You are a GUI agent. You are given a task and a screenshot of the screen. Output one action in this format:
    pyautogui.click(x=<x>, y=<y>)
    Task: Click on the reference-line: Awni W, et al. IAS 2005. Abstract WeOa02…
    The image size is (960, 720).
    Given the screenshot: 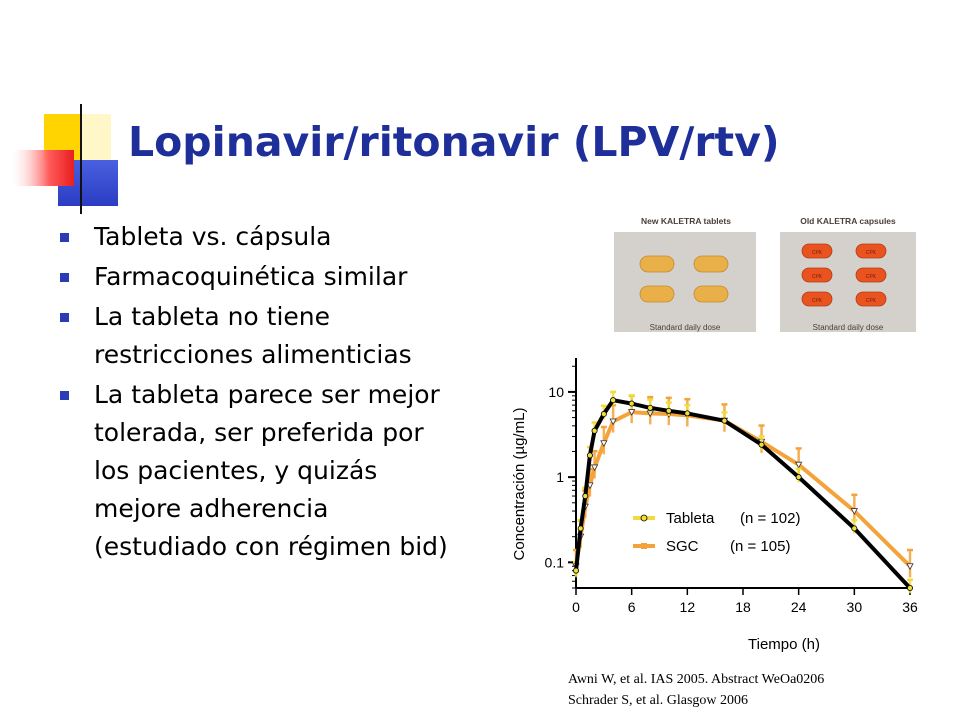 What is the action you would take?
    pyautogui.click(x=696, y=679)
    